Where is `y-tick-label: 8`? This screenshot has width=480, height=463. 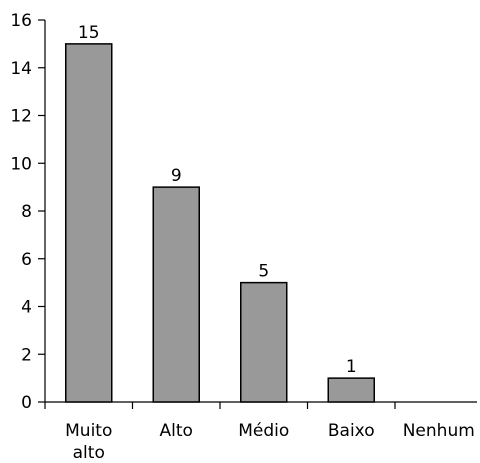
y-tick-label: 8 is located at coordinates (26, 212).